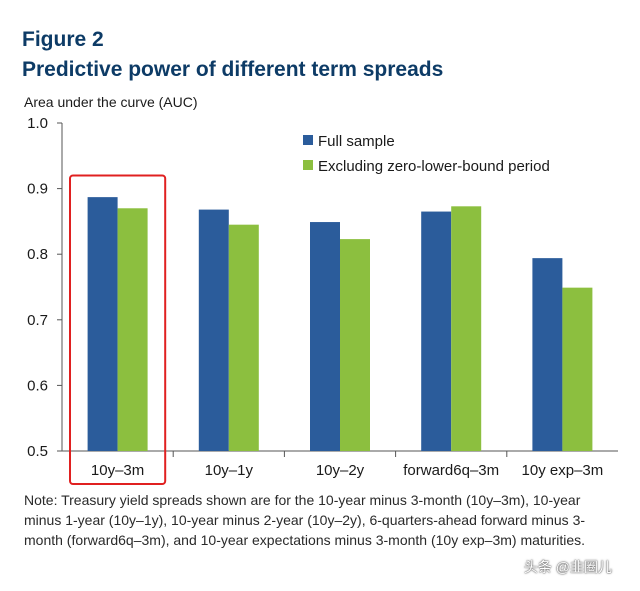 The height and width of the screenshot is (591, 640). I want to click on watermark: 头条 @韭圈儿, so click(567, 567).